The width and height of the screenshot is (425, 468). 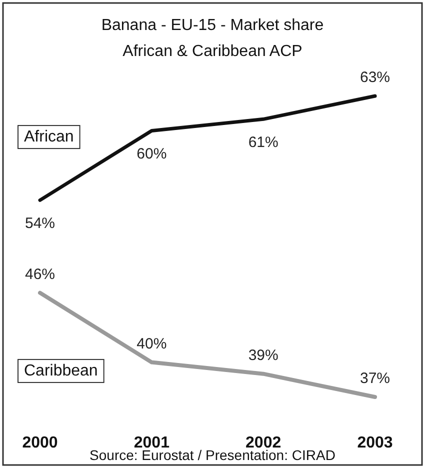 I want to click on data-label: 61%, so click(x=263, y=143).